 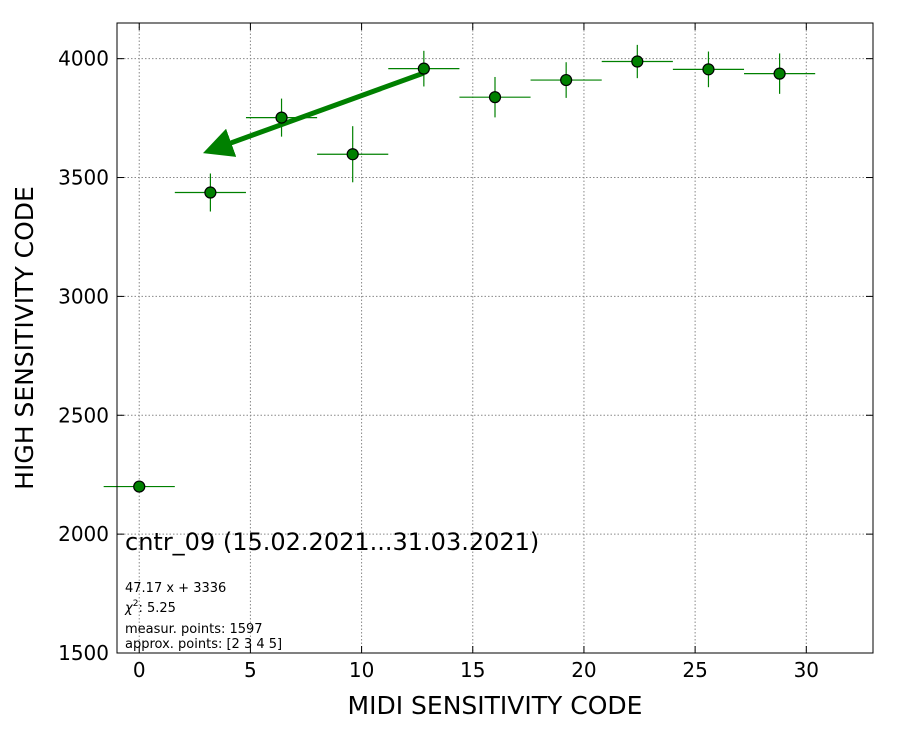 I want to click on y-tick-label: 2000, so click(x=83, y=534).